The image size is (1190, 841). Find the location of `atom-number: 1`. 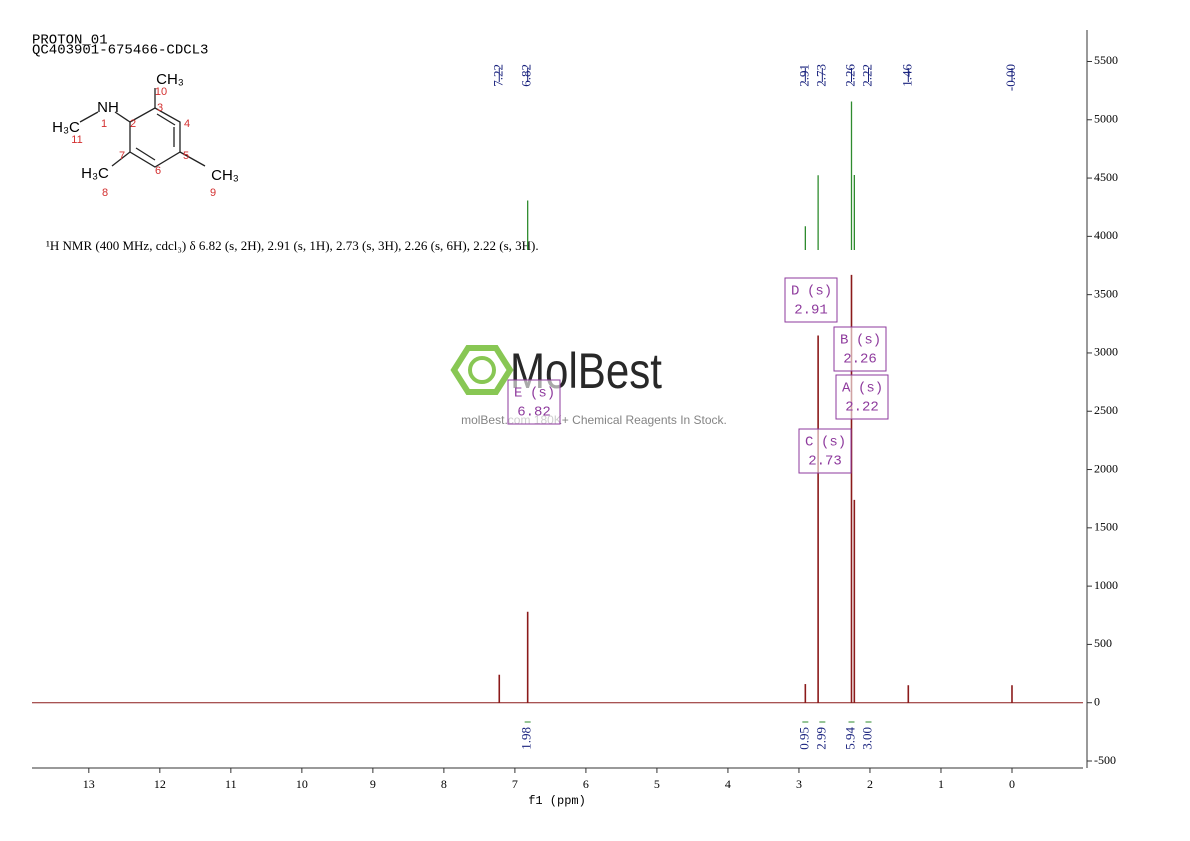

atom-number: 1 is located at coordinates (104, 124).